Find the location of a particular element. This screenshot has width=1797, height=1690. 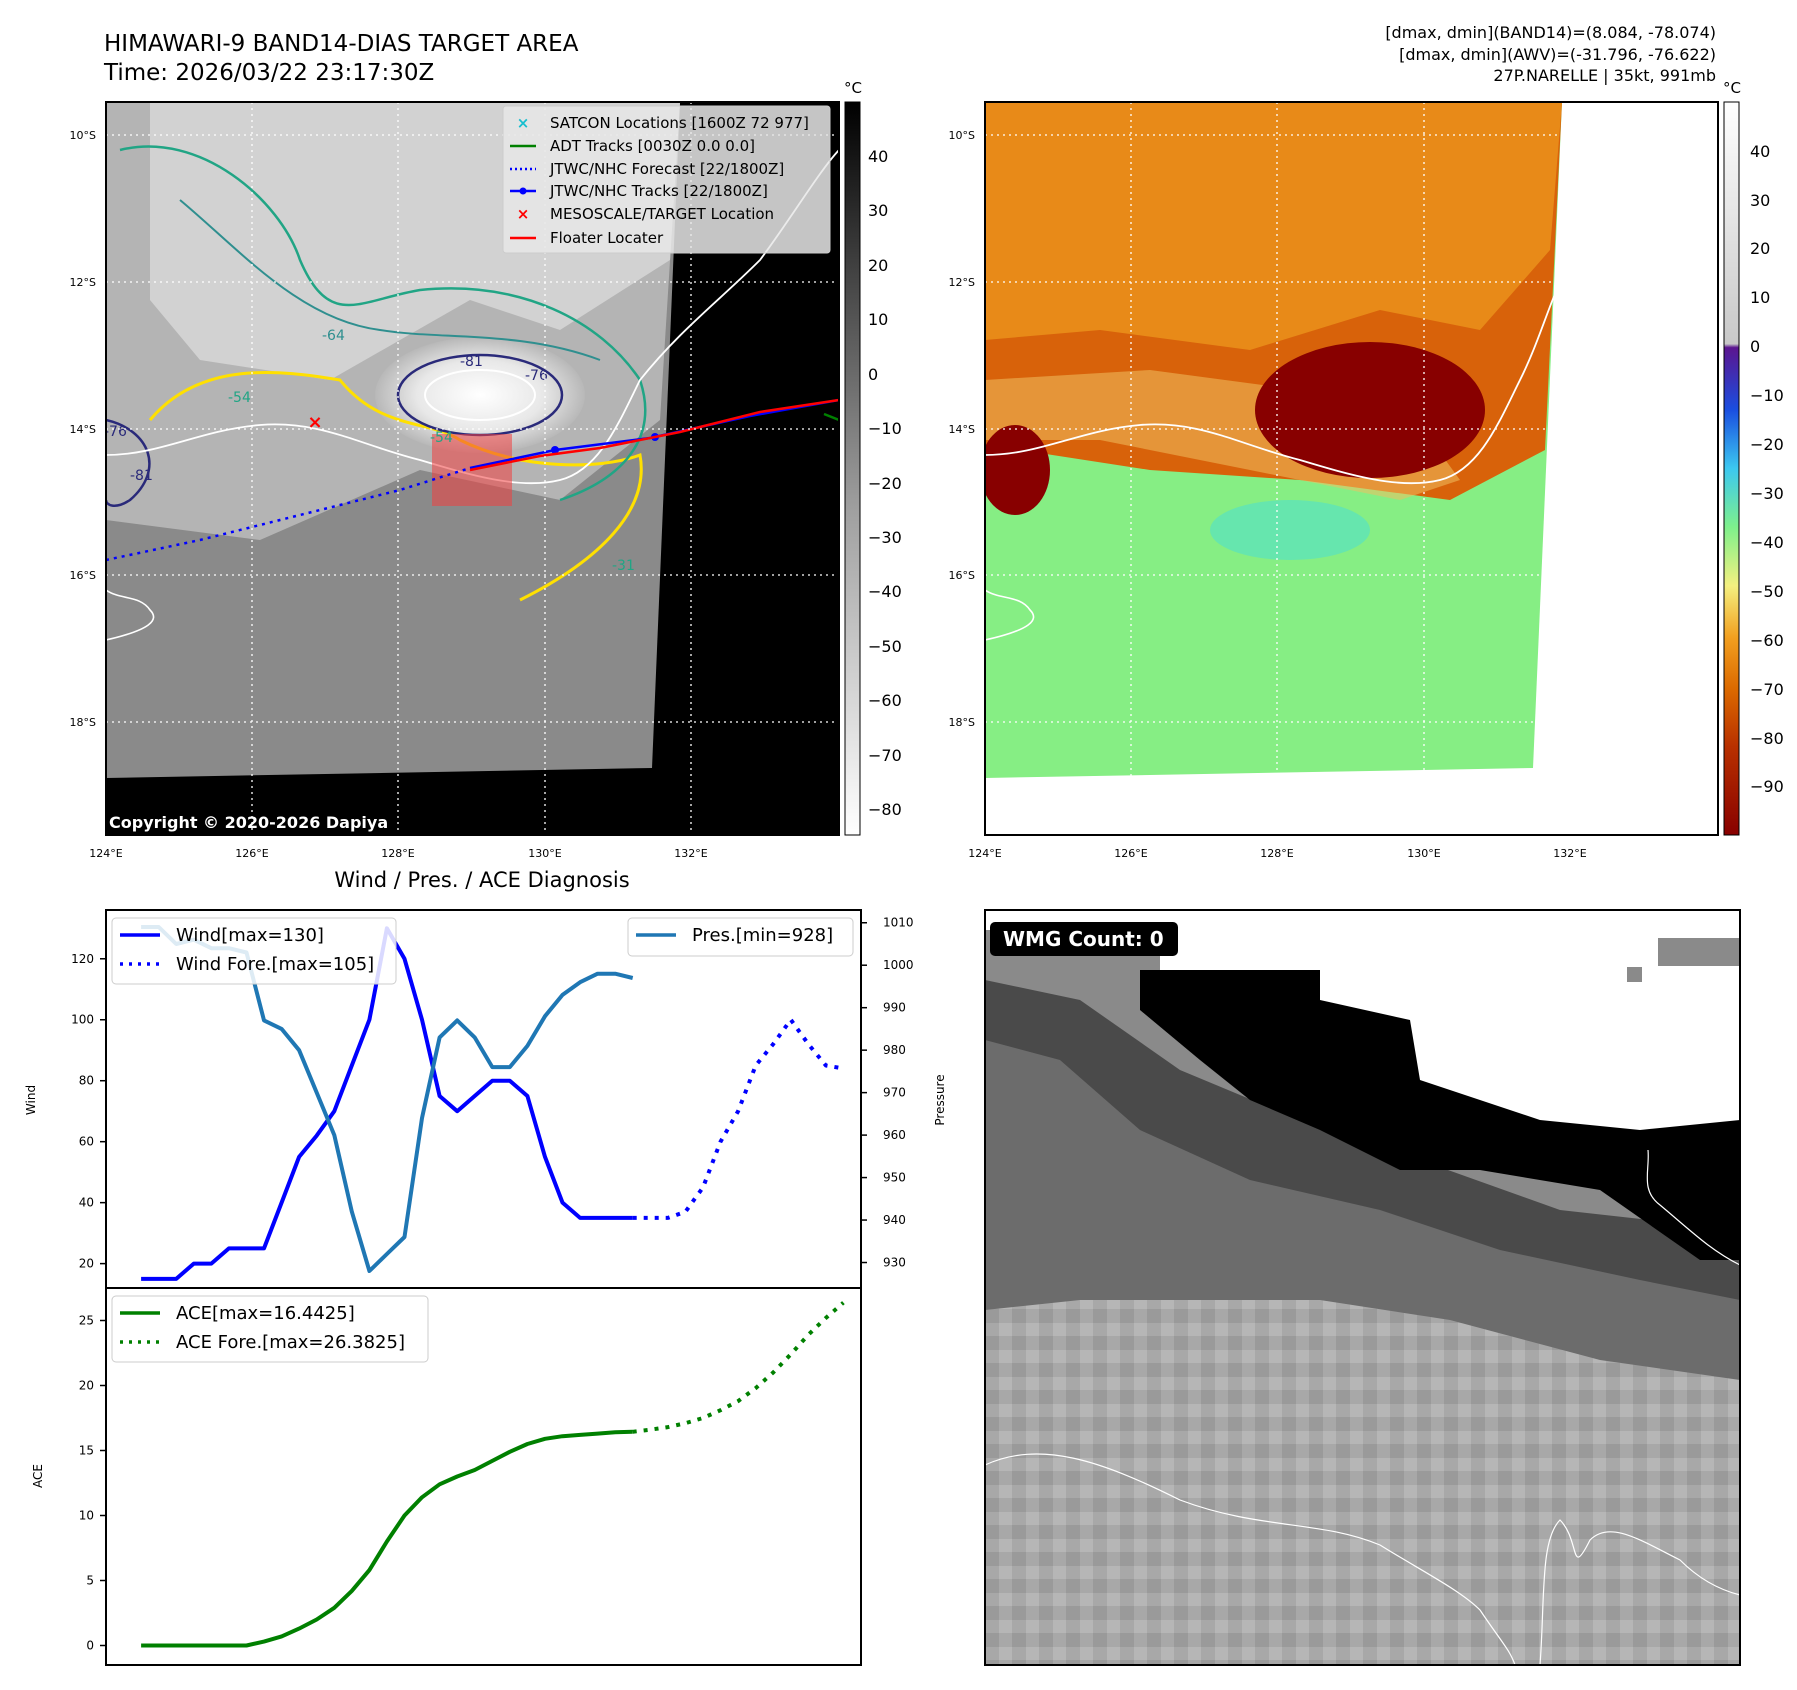

awv-west-core is located at coordinates (1017, 470).